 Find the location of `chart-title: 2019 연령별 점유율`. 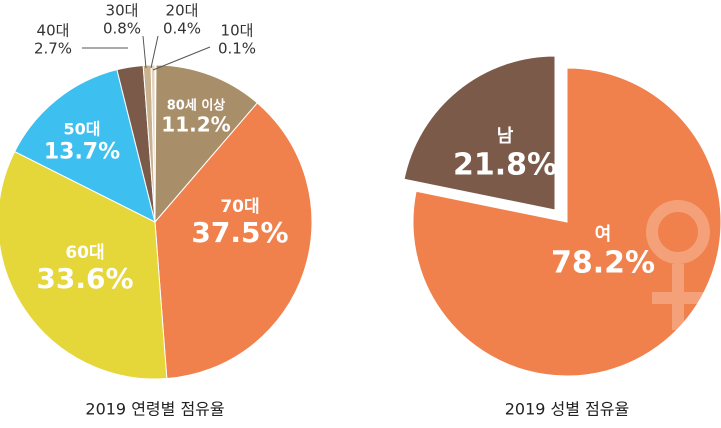

chart-title: 2019 연령별 점유율 is located at coordinates (154, 409).